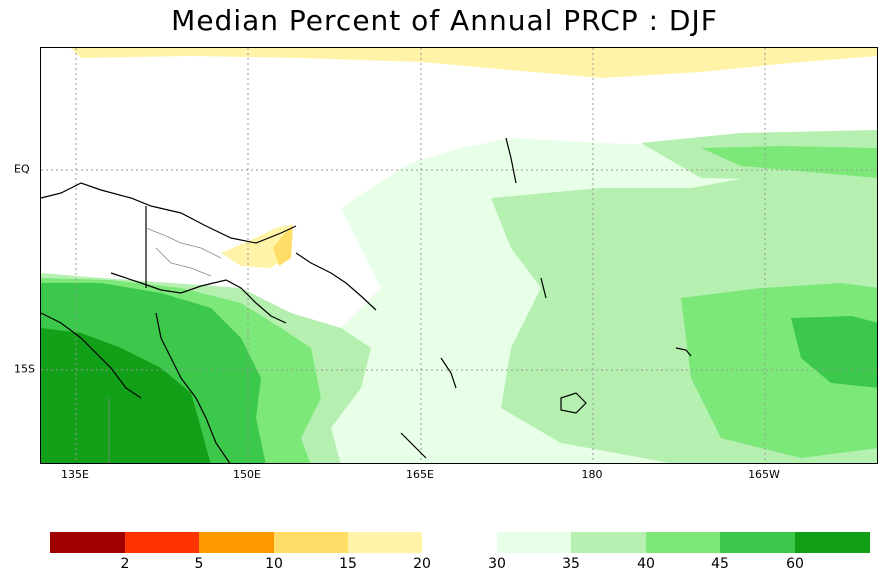  What do you see at coordinates (24, 369) in the screenshot?
I see `y-tick-15s: 15S` at bounding box center [24, 369].